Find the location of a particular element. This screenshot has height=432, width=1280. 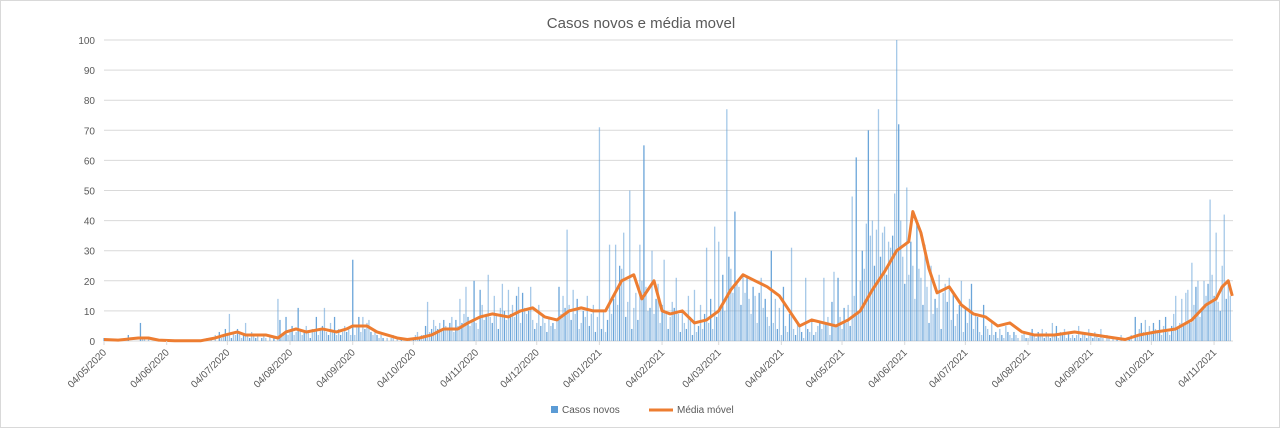

x-tick-label: 04/08/2021 is located at coordinates (1011, 368).